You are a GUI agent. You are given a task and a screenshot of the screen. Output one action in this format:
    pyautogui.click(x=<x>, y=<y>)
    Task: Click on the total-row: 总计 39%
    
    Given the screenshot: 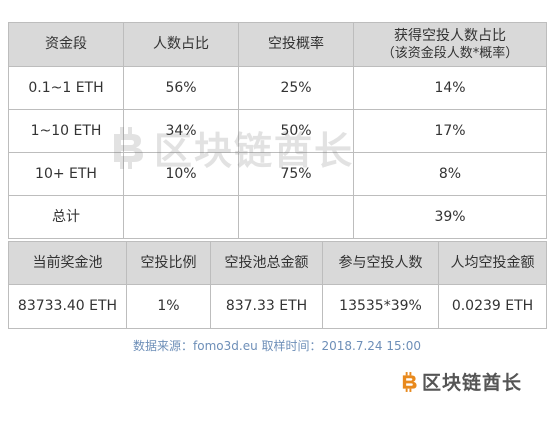 What is the action you would take?
    pyautogui.click(x=277, y=217)
    